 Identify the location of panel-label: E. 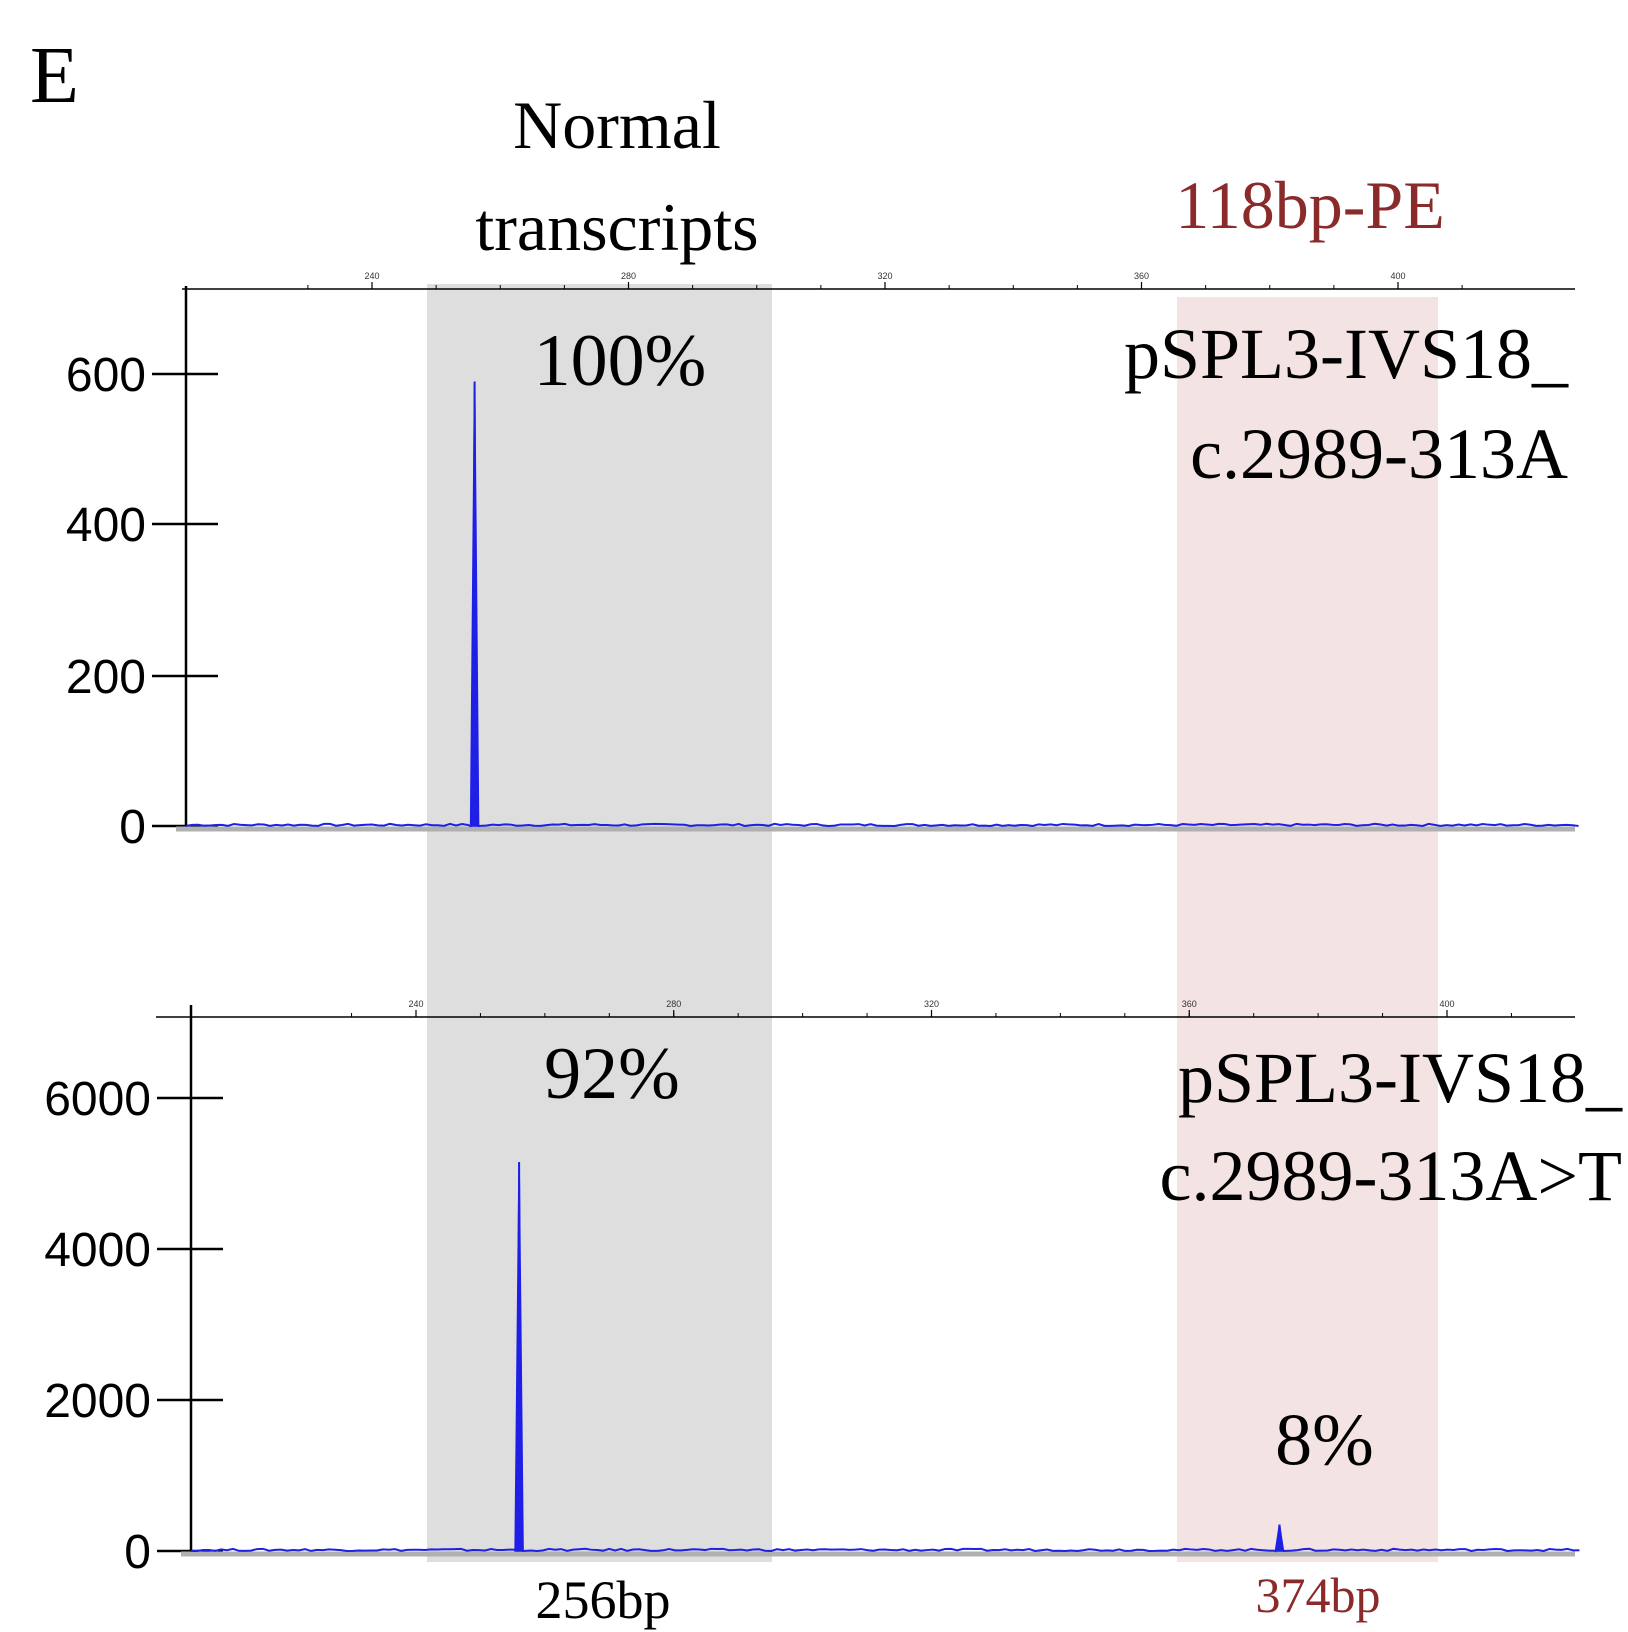
(54, 76).